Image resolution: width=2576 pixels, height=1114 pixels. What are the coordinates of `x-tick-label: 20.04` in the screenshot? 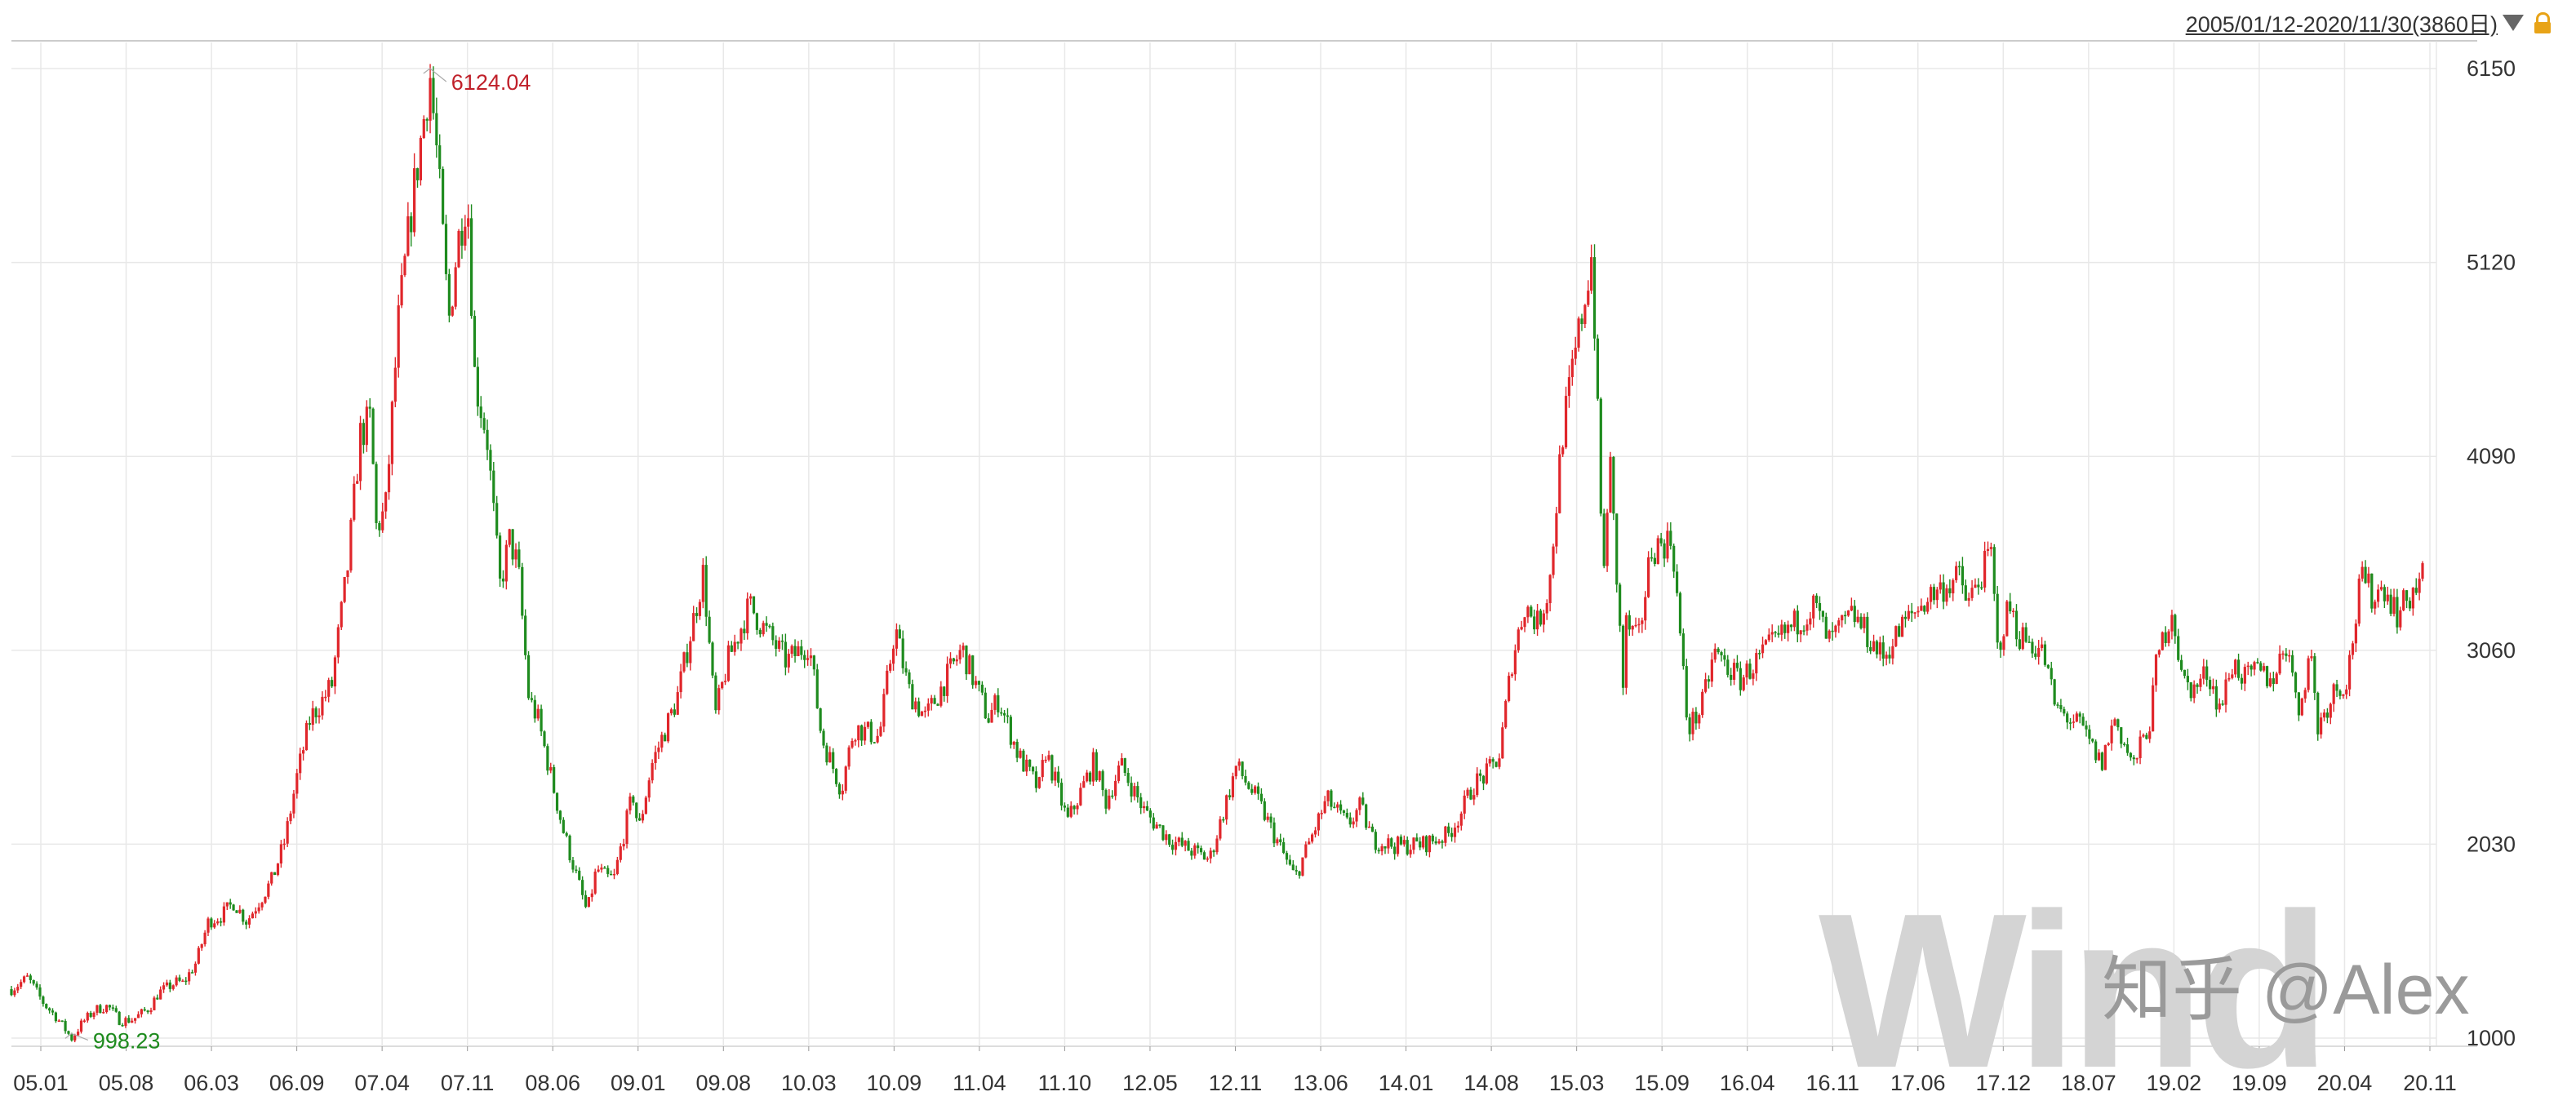 It's located at (2345, 1083).